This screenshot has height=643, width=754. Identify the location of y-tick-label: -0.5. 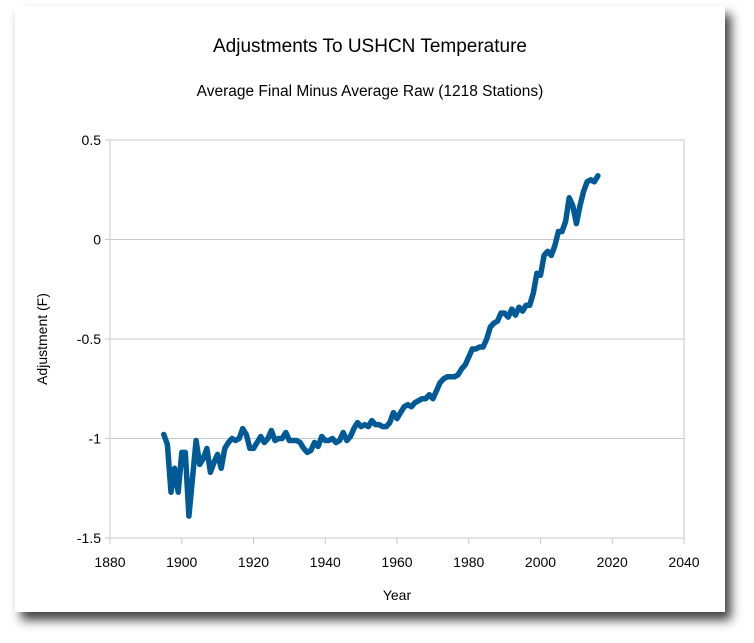
(89, 339).